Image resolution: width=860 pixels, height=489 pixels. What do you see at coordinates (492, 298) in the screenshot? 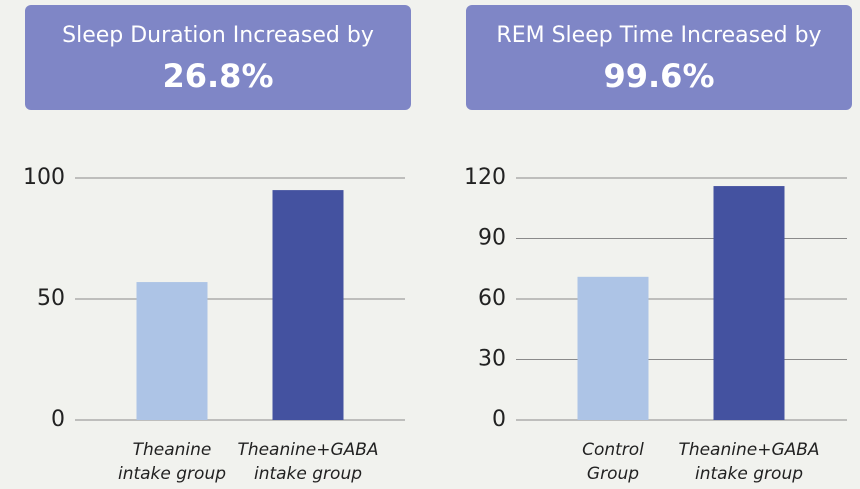
I see `y-tick-label: 60` at bounding box center [492, 298].